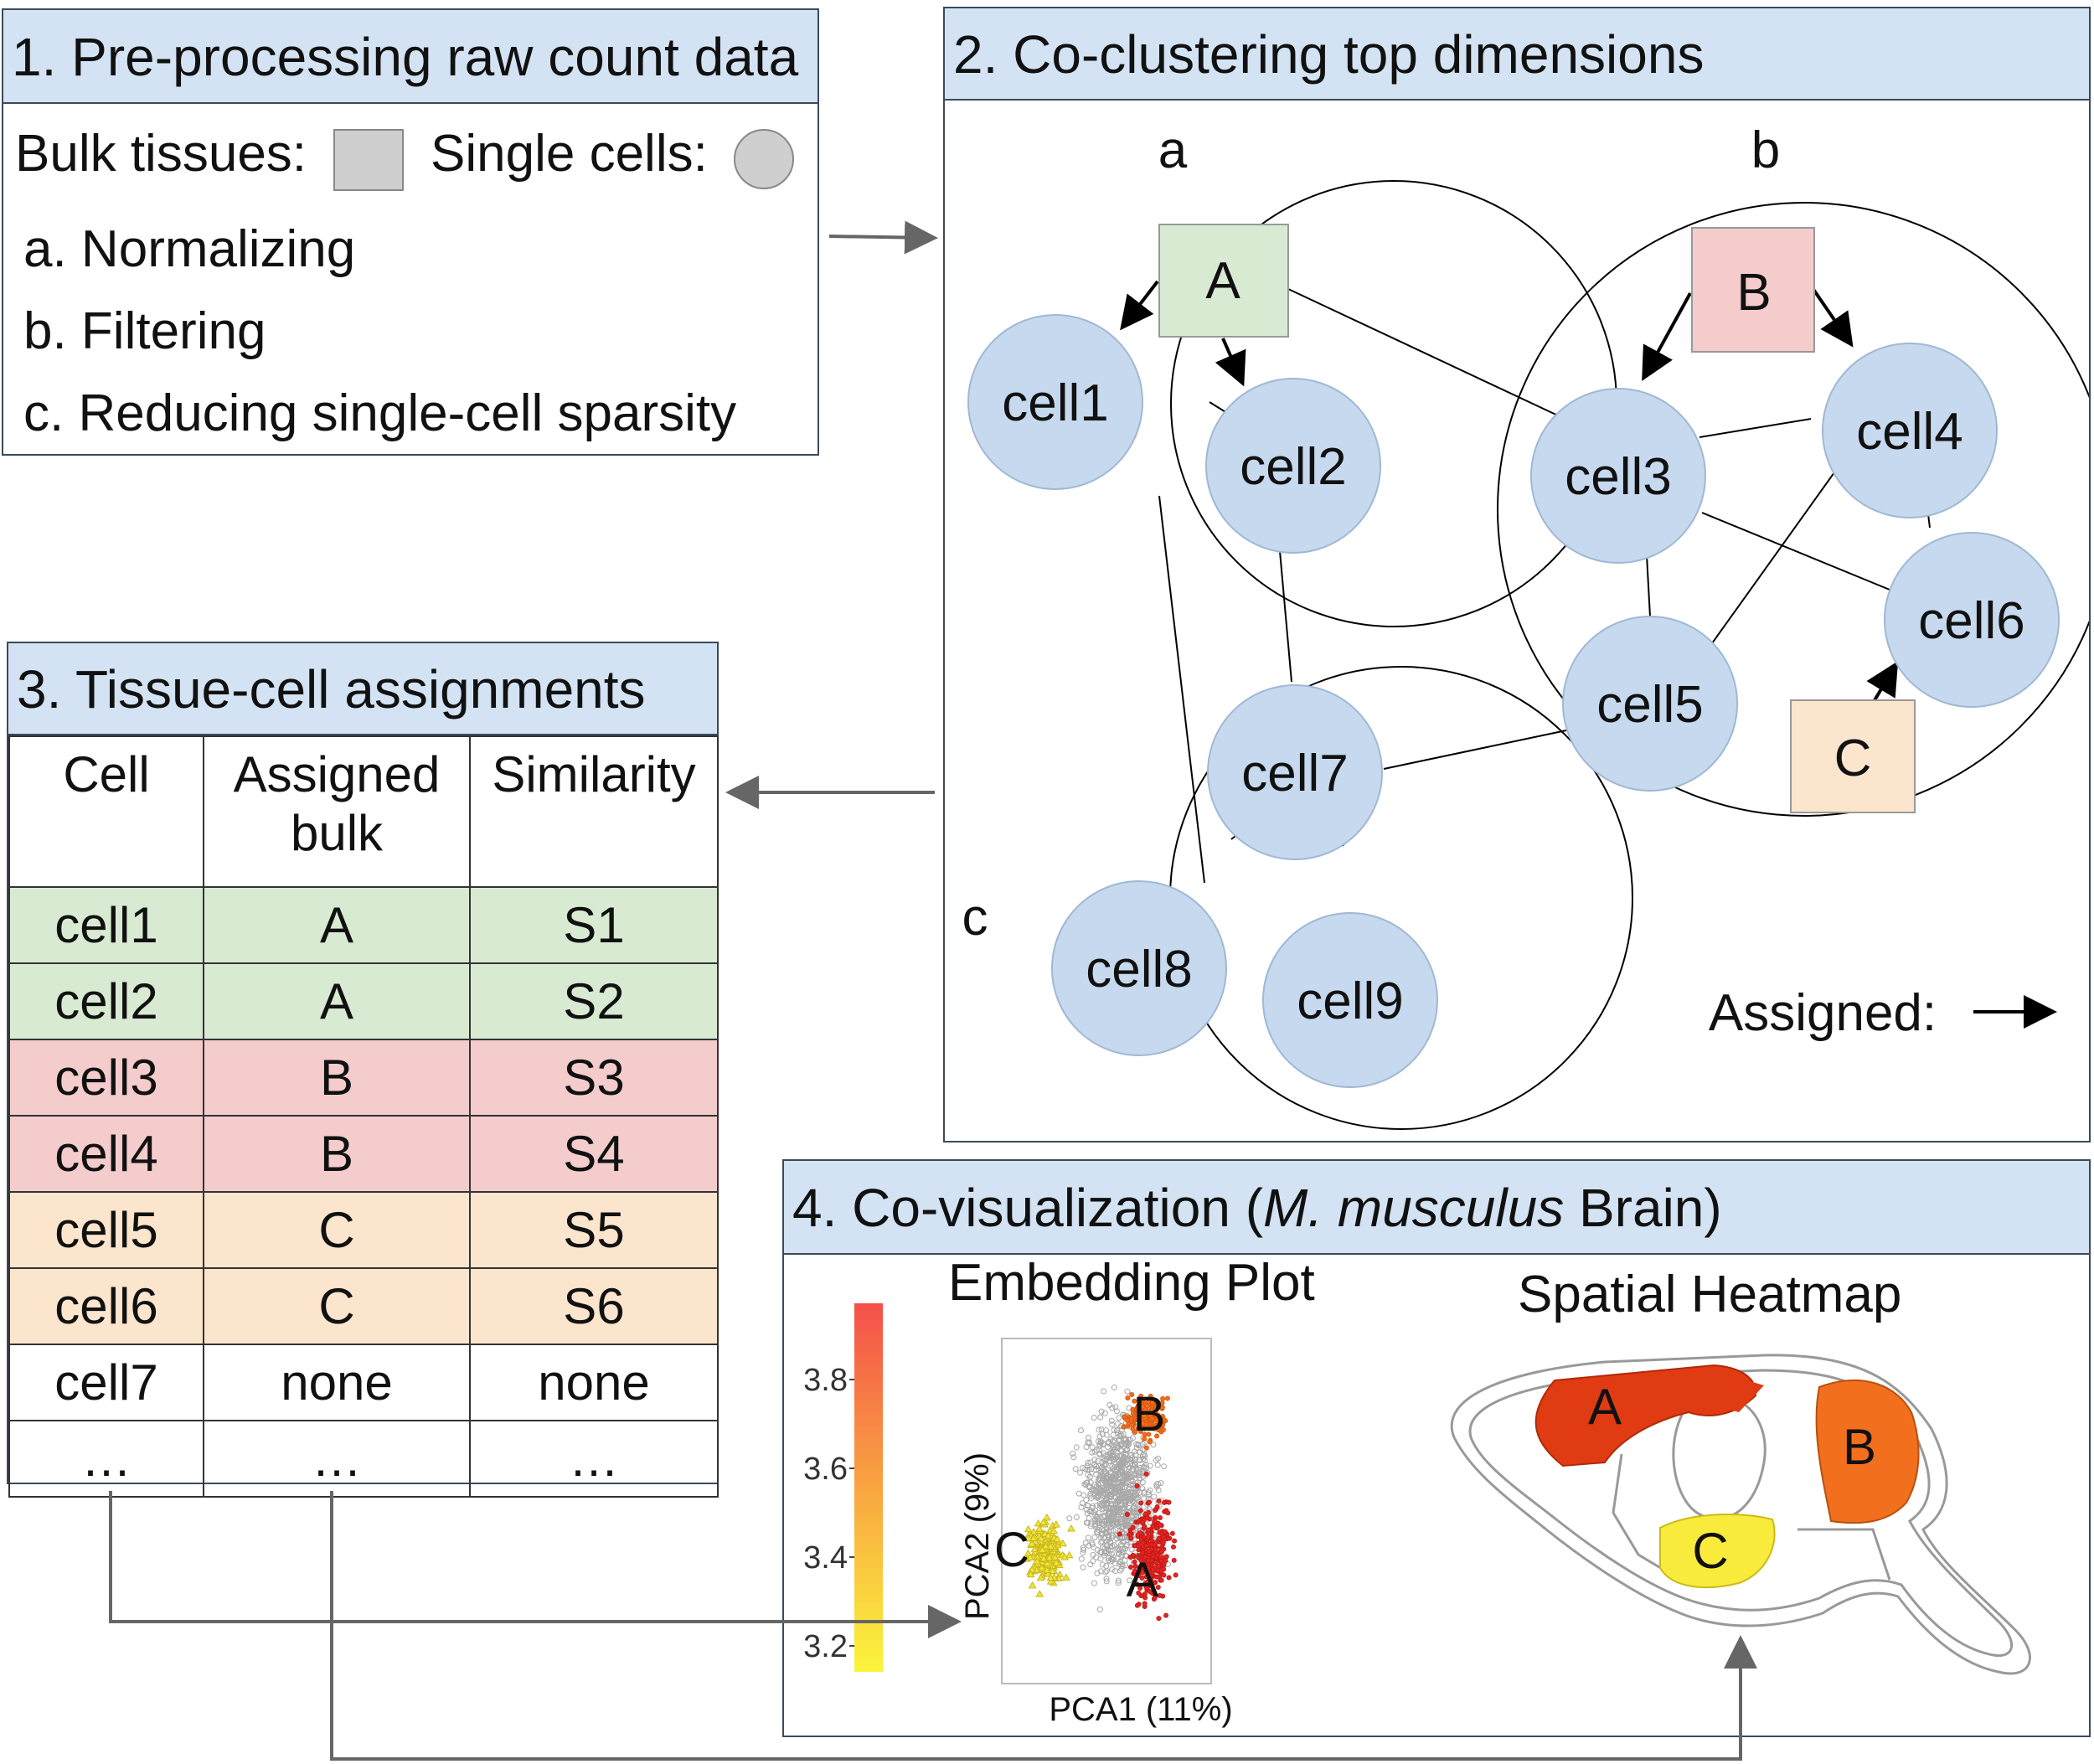  I want to click on title-prefix: 4. Co-visualization (, so click(1027, 1208).